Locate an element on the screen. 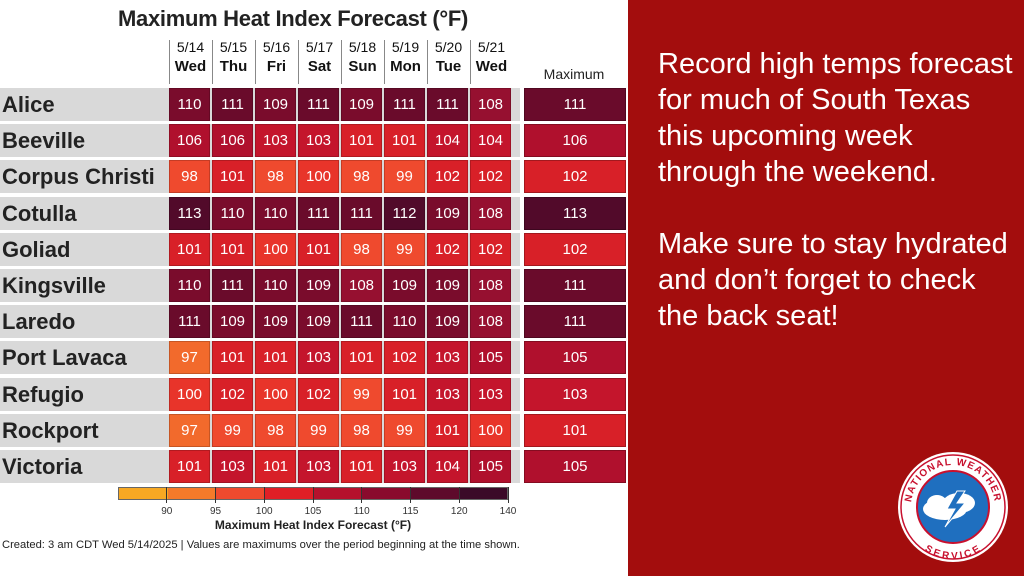  day-of-week: Sat is located at coordinates (319, 66).